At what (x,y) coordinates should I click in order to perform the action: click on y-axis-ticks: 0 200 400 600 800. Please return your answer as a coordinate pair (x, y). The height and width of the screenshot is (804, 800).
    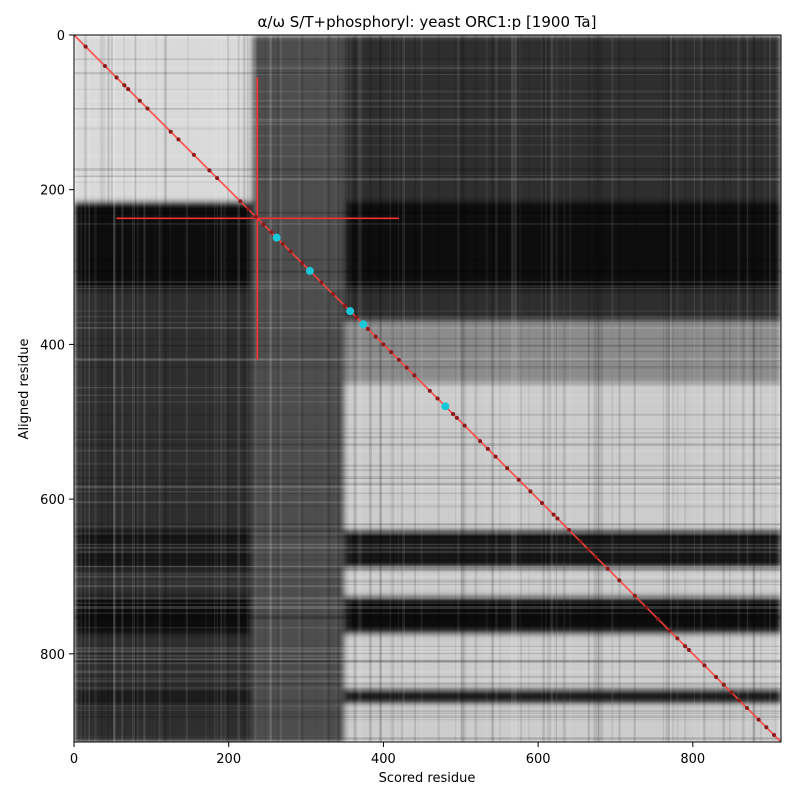
    Looking at the image, I should click on (57, 346).